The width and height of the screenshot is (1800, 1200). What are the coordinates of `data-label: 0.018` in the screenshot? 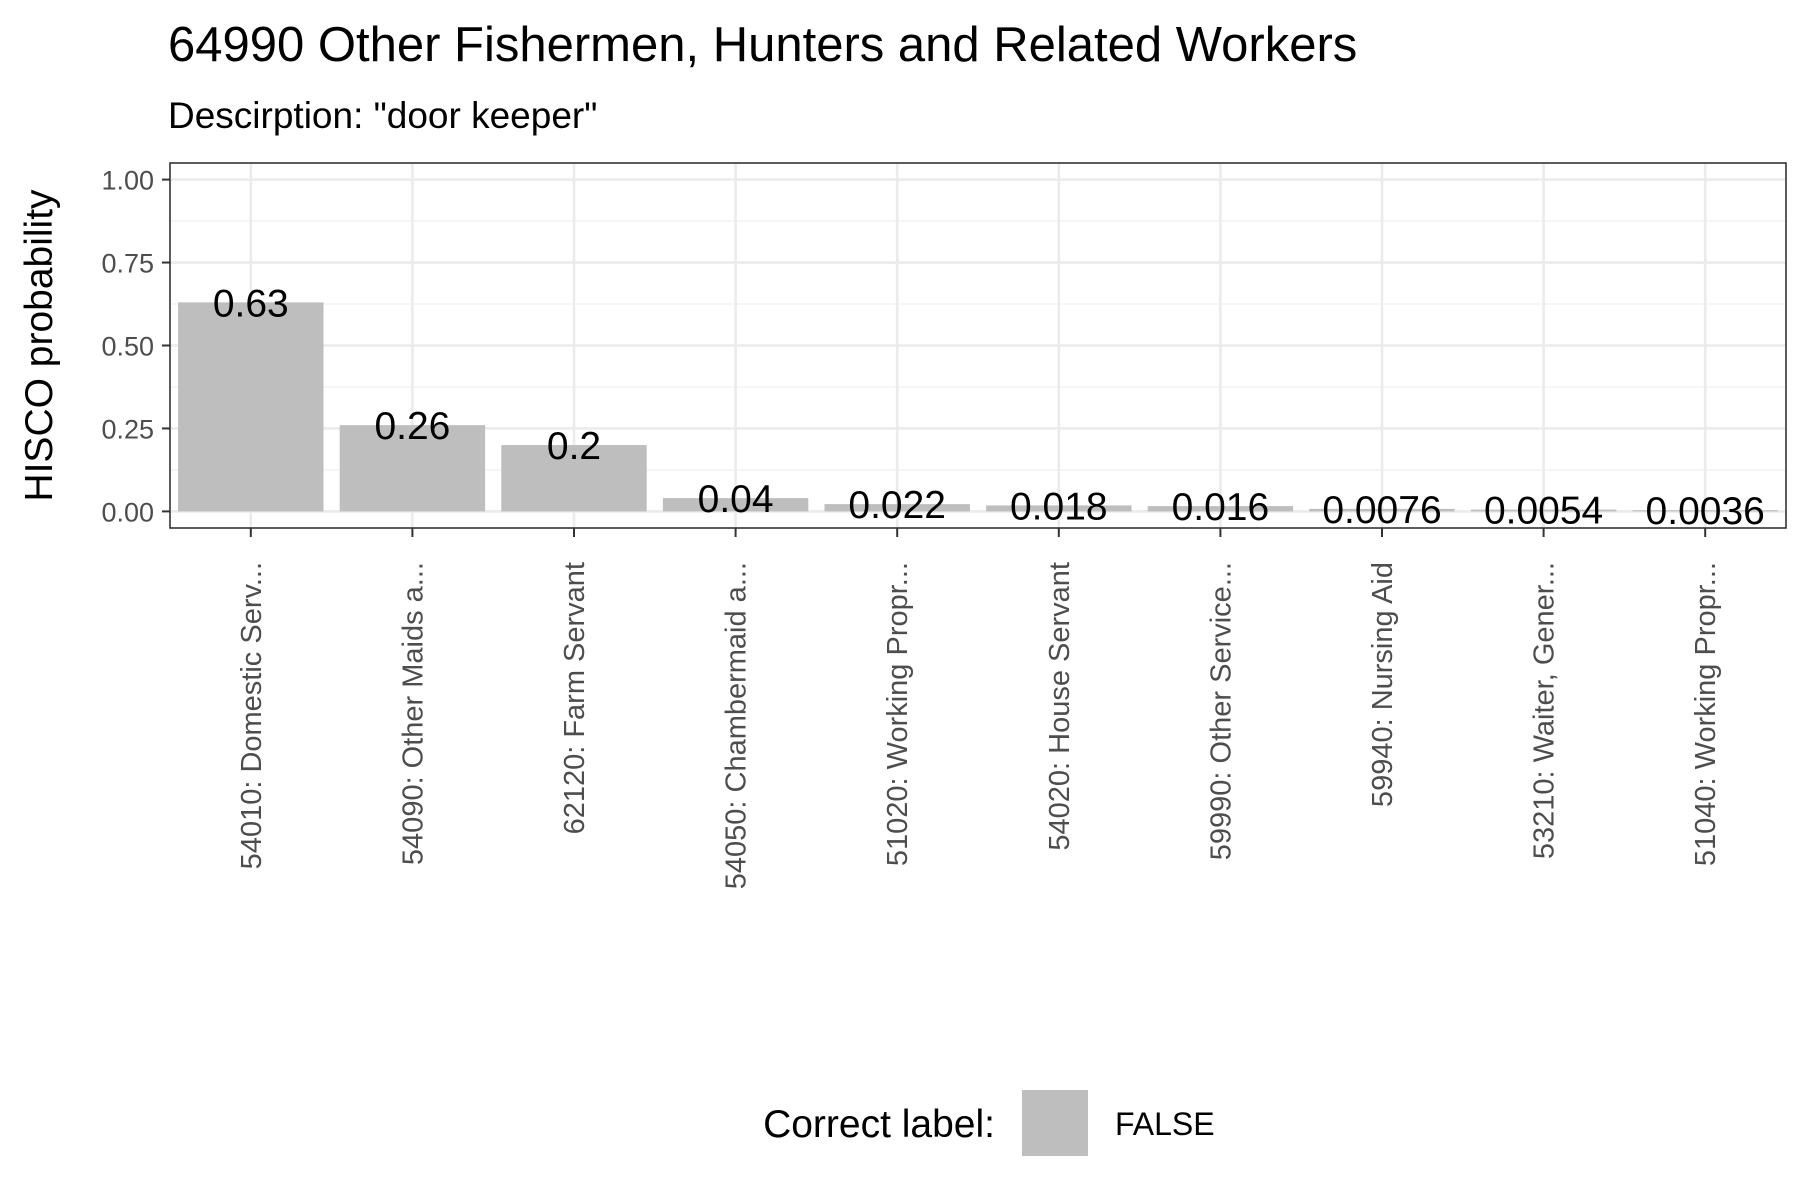 It's located at (1059, 506).